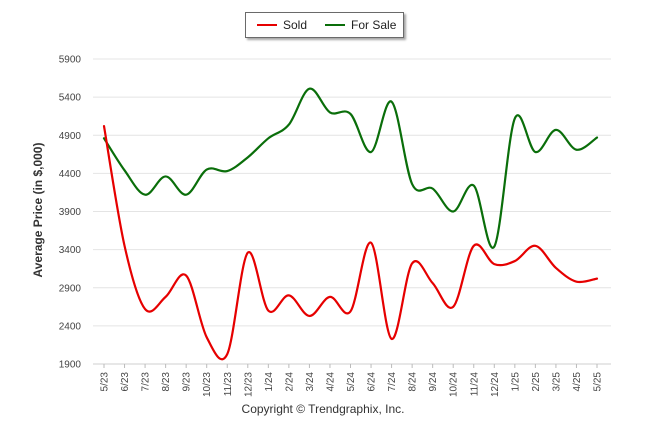 Image resolution: width=646 pixels, height=439 pixels. I want to click on x-tick-label: 5/23, so click(105, 382).